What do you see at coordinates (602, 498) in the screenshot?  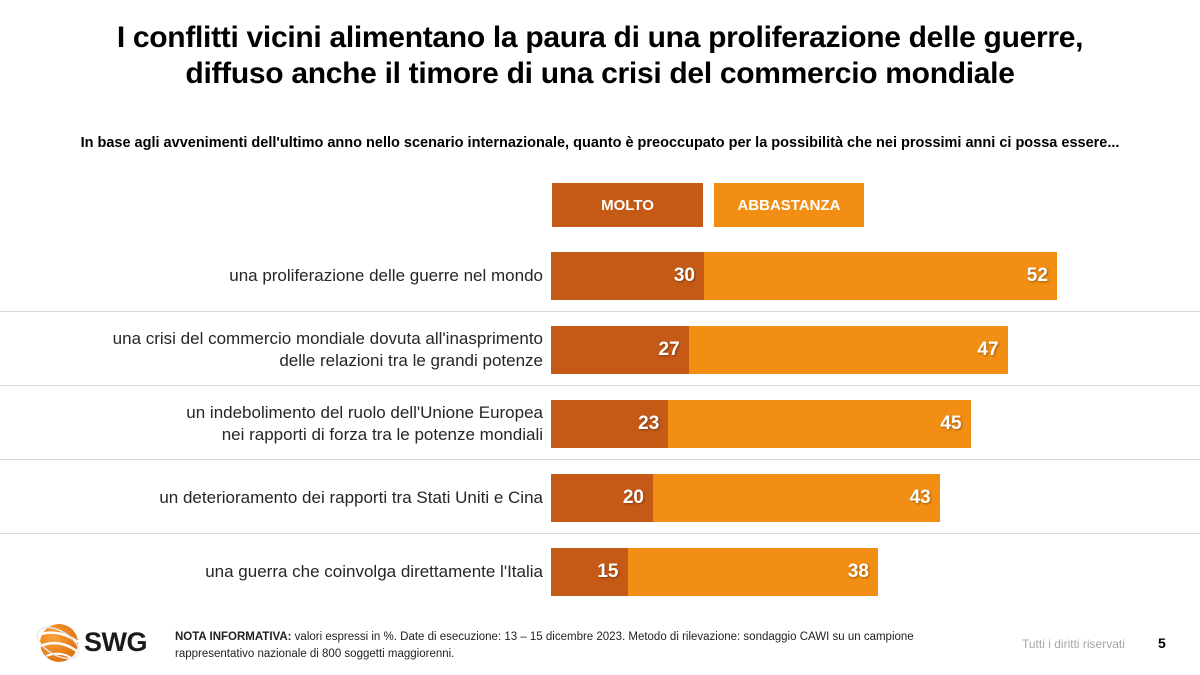 I see `bar-molto: 20` at bounding box center [602, 498].